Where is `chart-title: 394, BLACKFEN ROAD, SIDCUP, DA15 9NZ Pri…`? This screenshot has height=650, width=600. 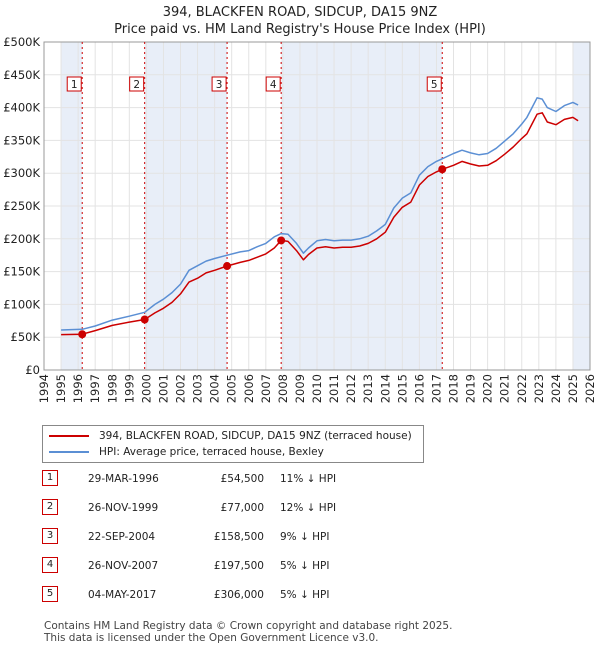 chart-title: 394, BLACKFEN ROAD, SIDCUP, DA15 9NZ Pri… is located at coordinates (300, 21).